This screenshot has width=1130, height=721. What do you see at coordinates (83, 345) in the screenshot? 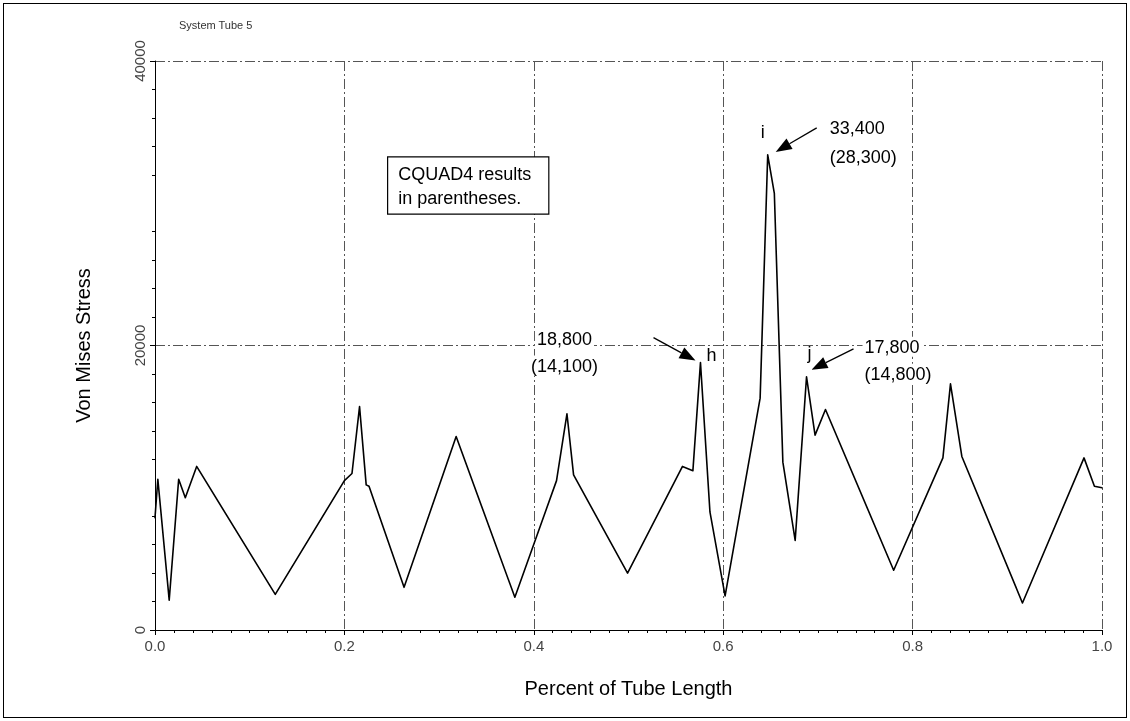
I see `y-axis-title: Von Mises Stress` at bounding box center [83, 345].